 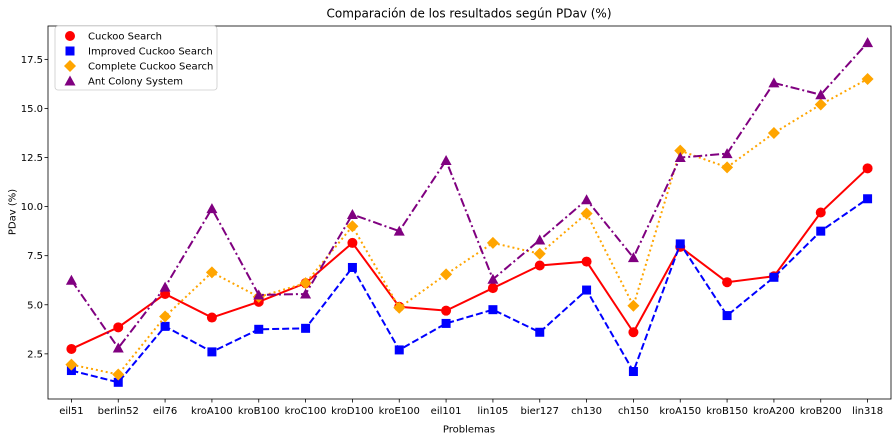 I want to click on x-tick-label: ch130, so click(x=586, y=411).